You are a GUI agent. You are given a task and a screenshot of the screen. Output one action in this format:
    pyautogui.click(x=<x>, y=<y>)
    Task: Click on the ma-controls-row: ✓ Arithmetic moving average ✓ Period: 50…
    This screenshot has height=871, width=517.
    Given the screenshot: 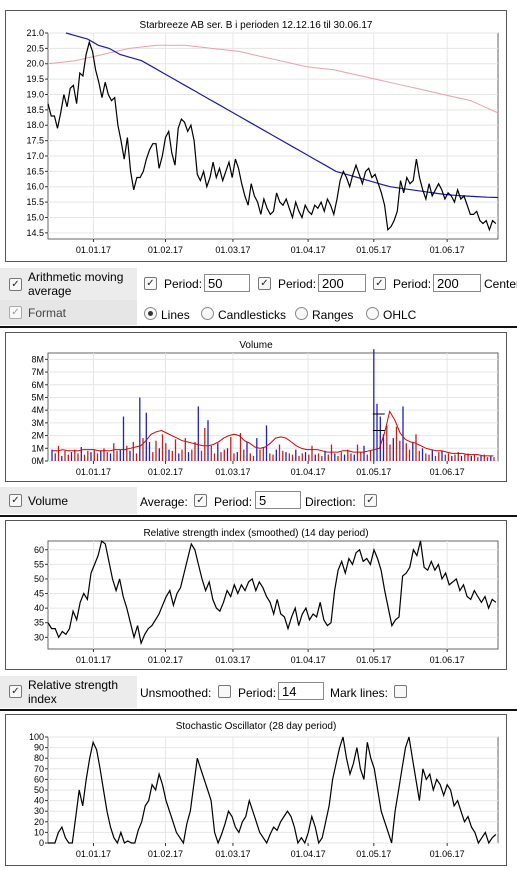 What is the action you would take?
    pyautogui.click(x=258, y=284)
    